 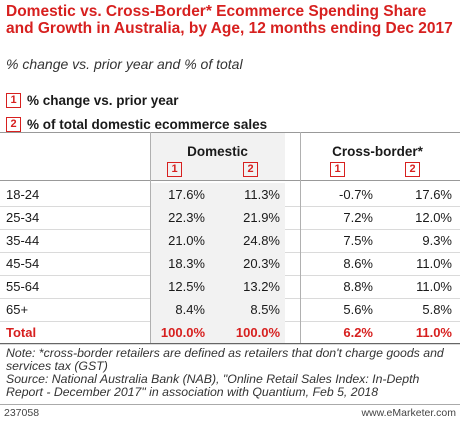 What do you see at coordinates (230, 180) in the screenshot?
I see `header-divider` at bounding box center [230, 180].